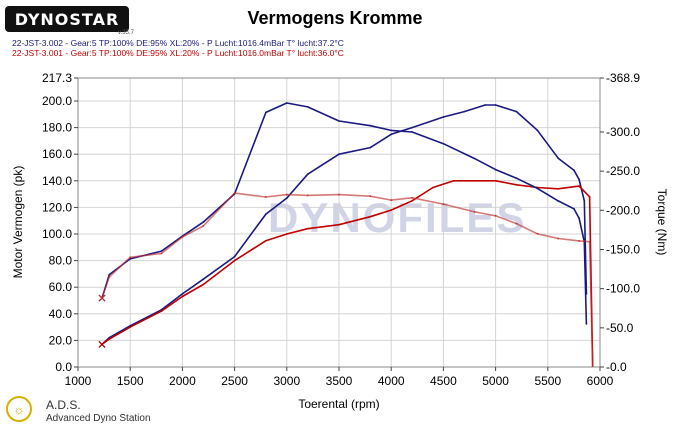 The width and height of the screenshot is (685, 428). Describe the element at coordinates (98, 418) in the screenshot. I see `ads-subtitle: Advanced Dyno Station` at that location.